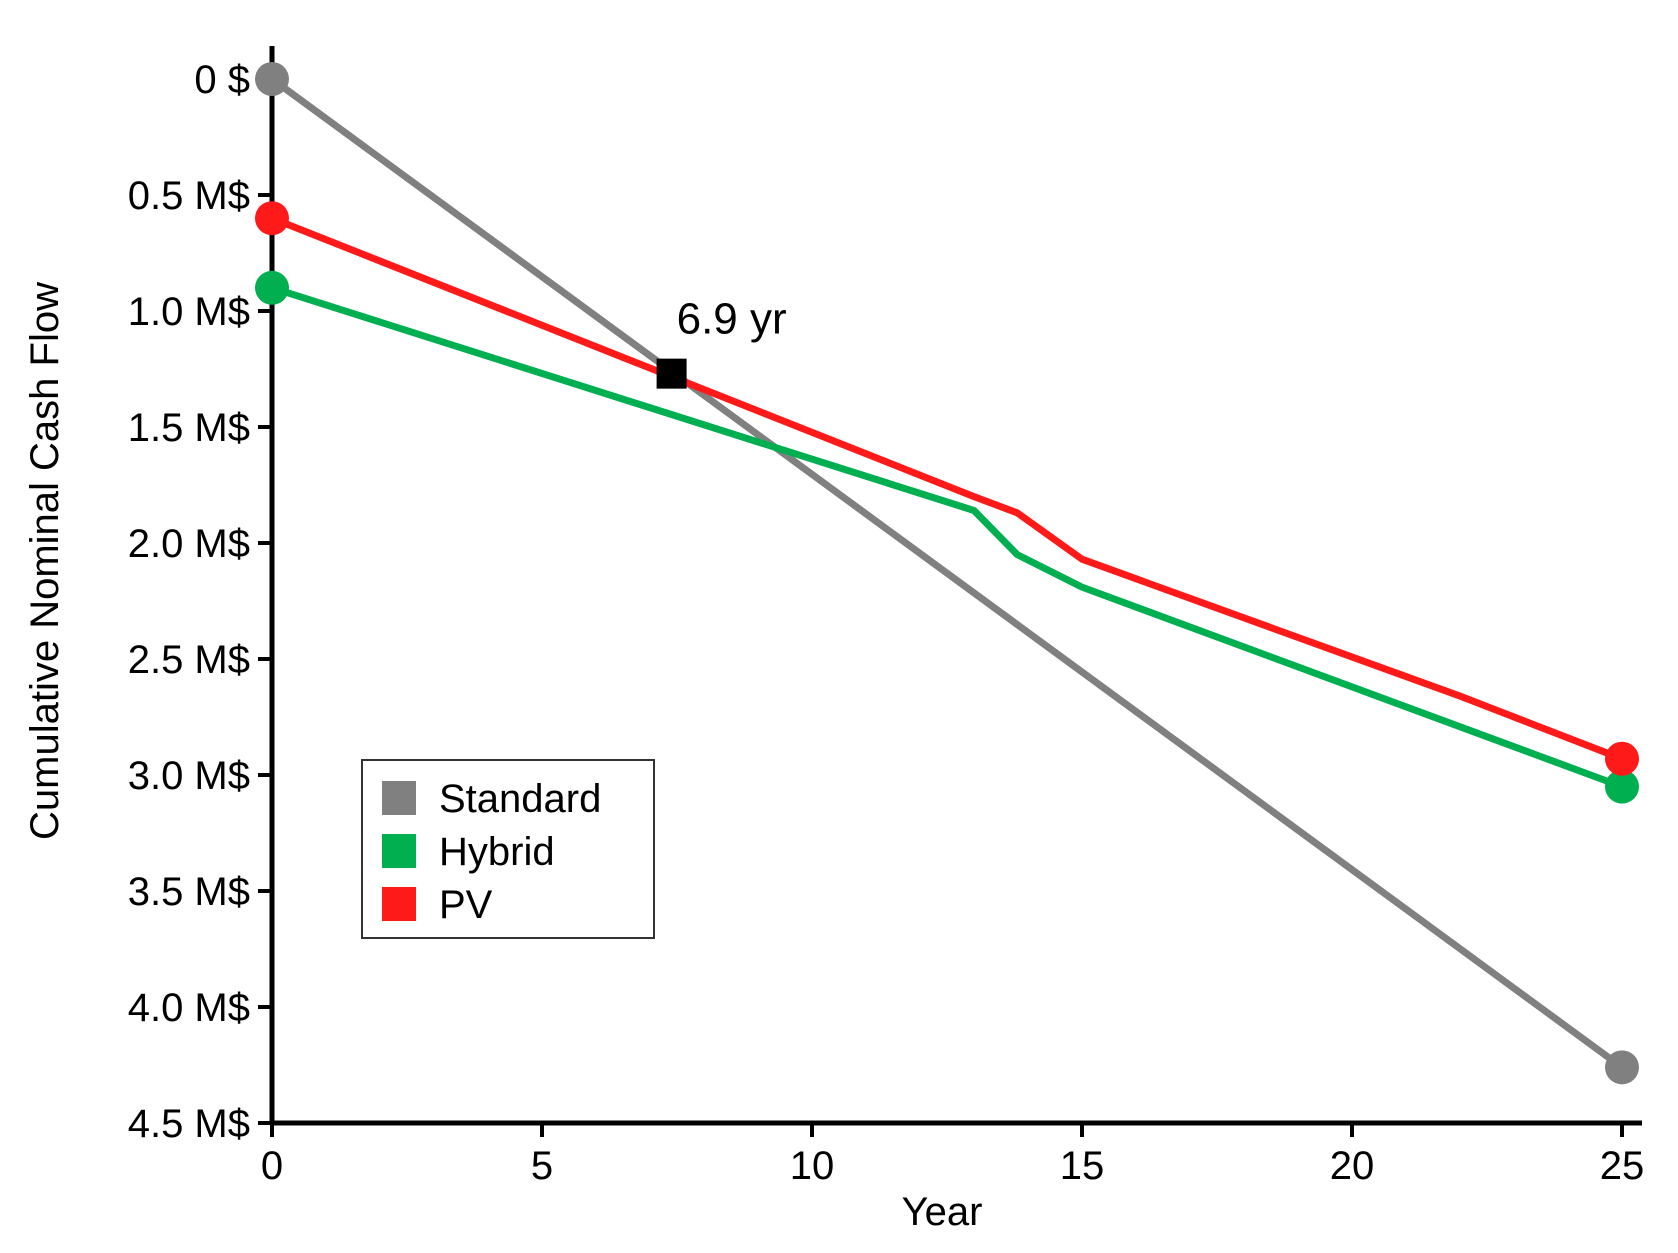 The image size is (1678, 1253). What do you see at coordinates (1622, 1067) in the screenshot?
I see `point-standard-end` at bounding box center [1622, 1067].